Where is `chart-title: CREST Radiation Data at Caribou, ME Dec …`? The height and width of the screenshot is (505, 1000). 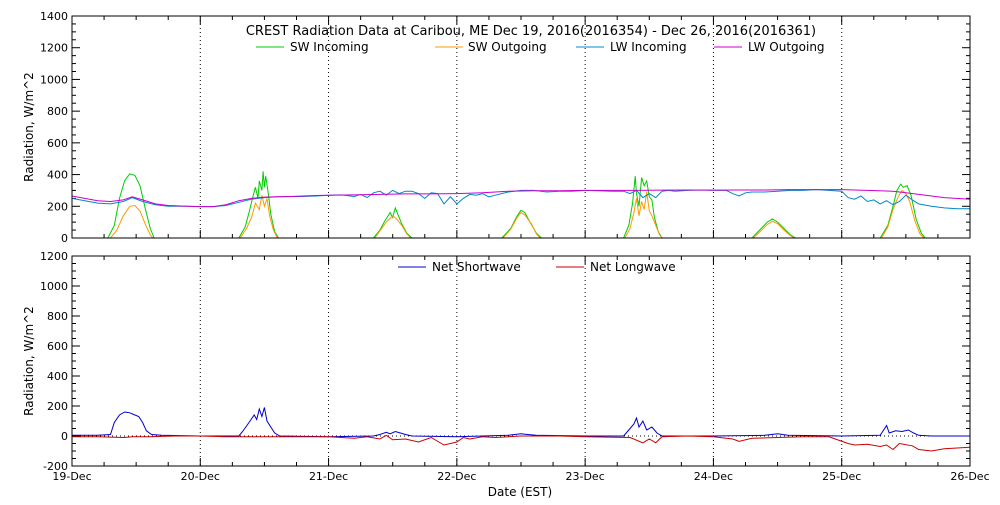 chart-title: CREST Radiation Data at Caribou, ME Dec … is located at coordinates (531, 31).